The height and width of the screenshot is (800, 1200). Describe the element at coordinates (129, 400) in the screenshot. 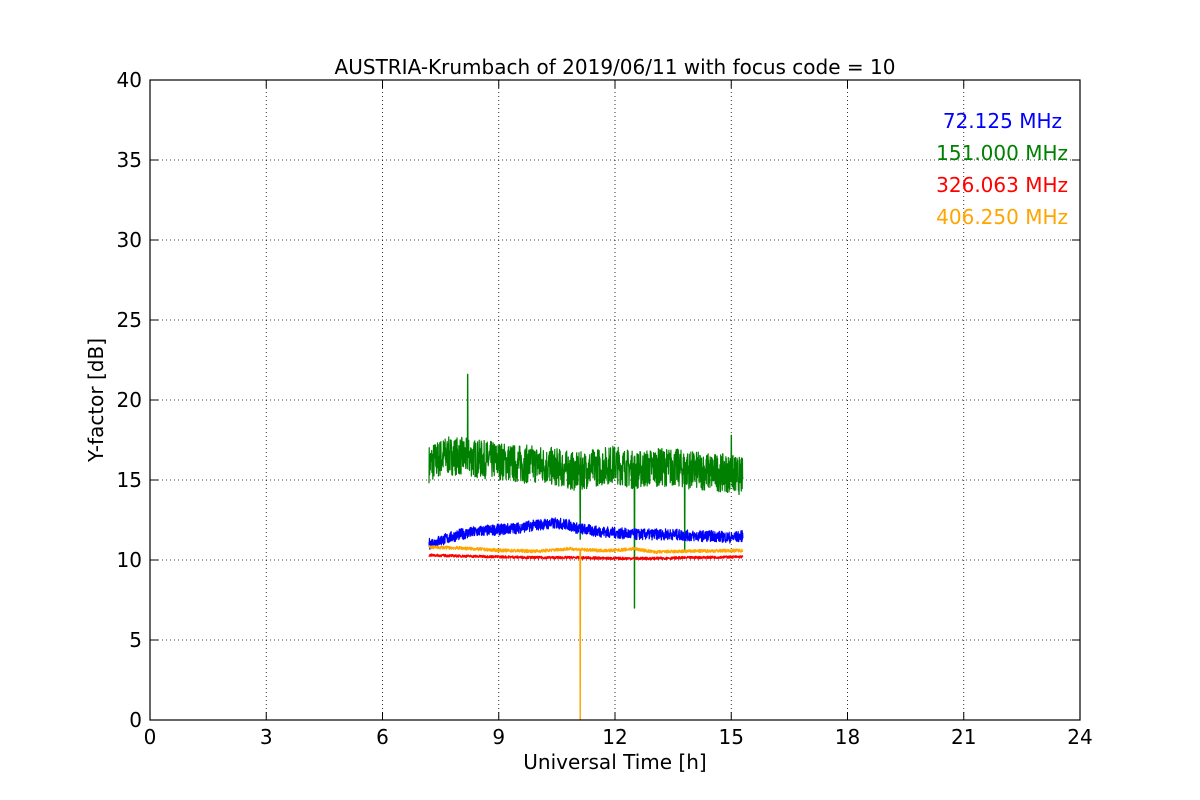

I see `y-tick-label: 20` at that location.